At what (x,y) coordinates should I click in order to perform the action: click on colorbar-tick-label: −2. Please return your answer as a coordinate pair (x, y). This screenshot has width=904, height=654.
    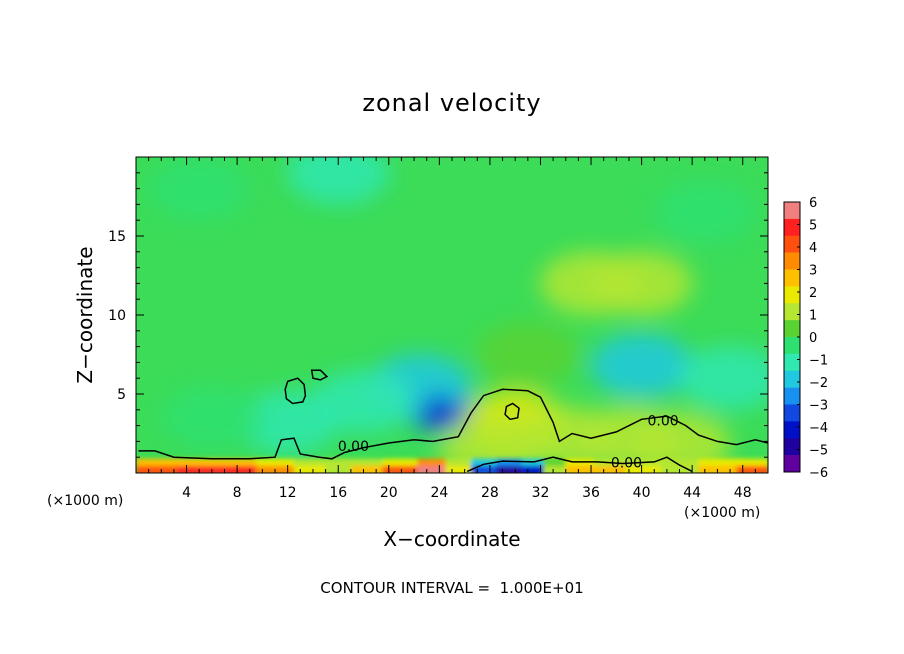
    Looking at the image, I should click on (818, 383).